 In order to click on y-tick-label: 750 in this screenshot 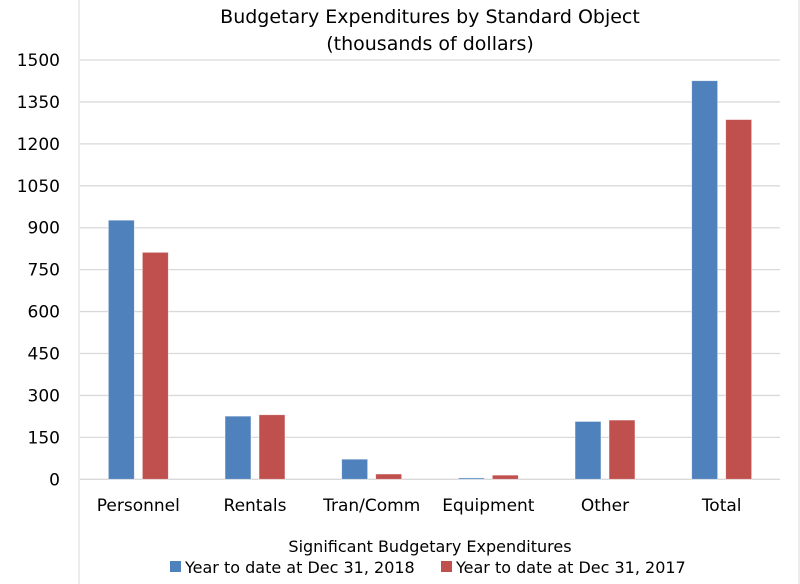, I will do `click(44, 271)`.